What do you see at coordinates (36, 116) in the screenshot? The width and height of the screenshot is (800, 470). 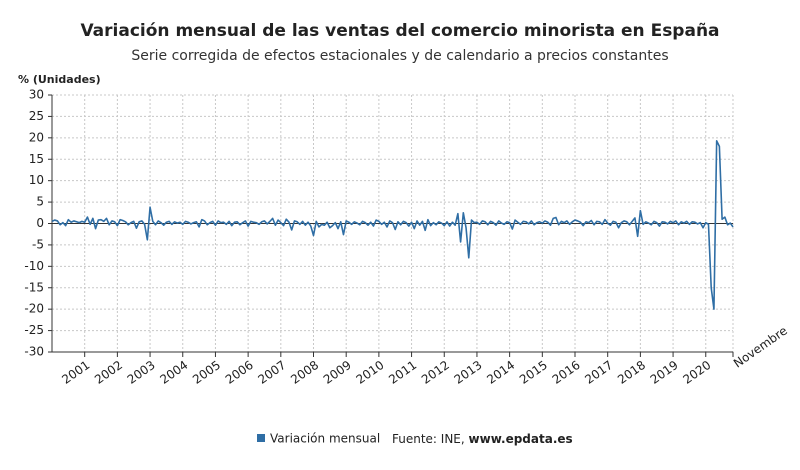 I see `y-tick-label: 25` at bounding box center [36, 116].